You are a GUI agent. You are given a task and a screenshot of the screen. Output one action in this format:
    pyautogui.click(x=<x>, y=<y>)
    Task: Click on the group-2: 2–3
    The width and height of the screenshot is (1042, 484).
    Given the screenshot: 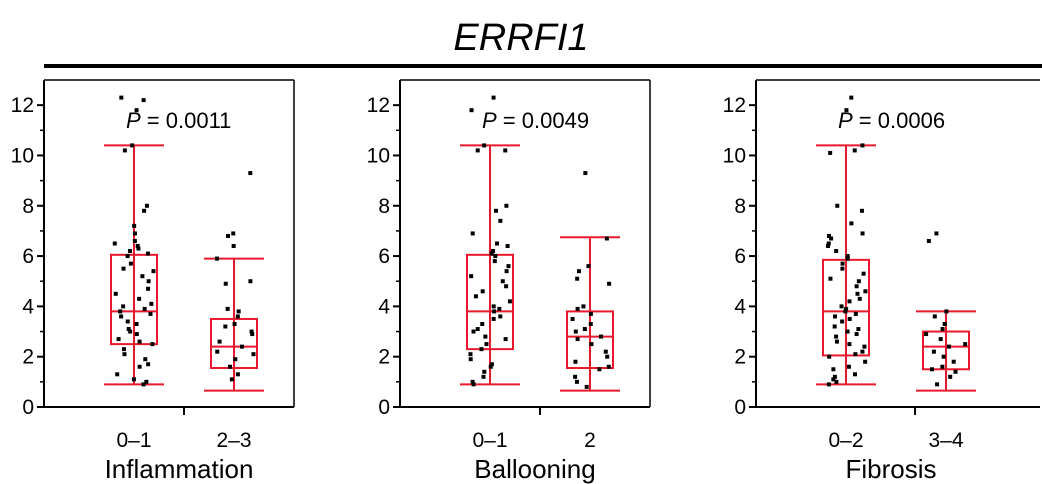 What is the action you would take?
    pyautogui.click(x=234, y=311)
    